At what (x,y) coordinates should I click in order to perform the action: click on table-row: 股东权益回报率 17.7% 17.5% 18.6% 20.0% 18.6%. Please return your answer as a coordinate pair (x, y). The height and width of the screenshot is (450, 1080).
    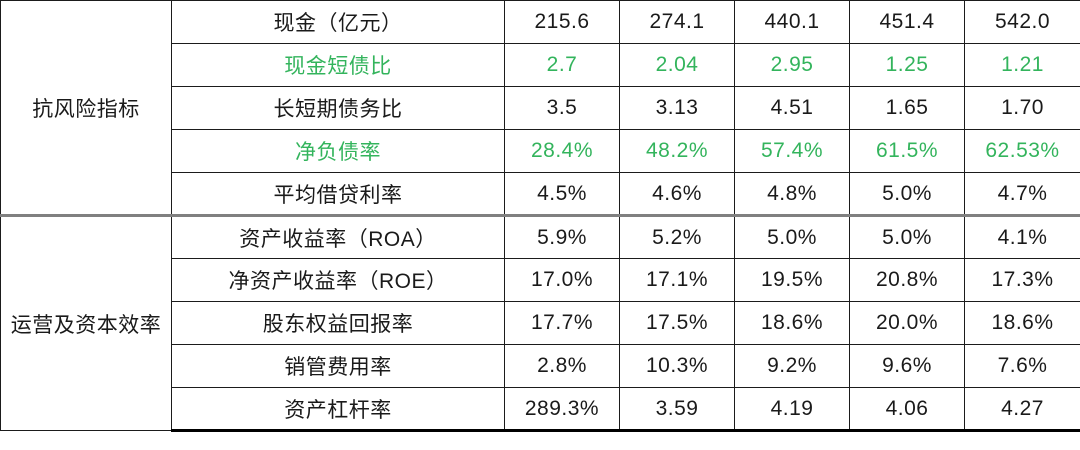
    Looking at the image, I should click on (540, 323).